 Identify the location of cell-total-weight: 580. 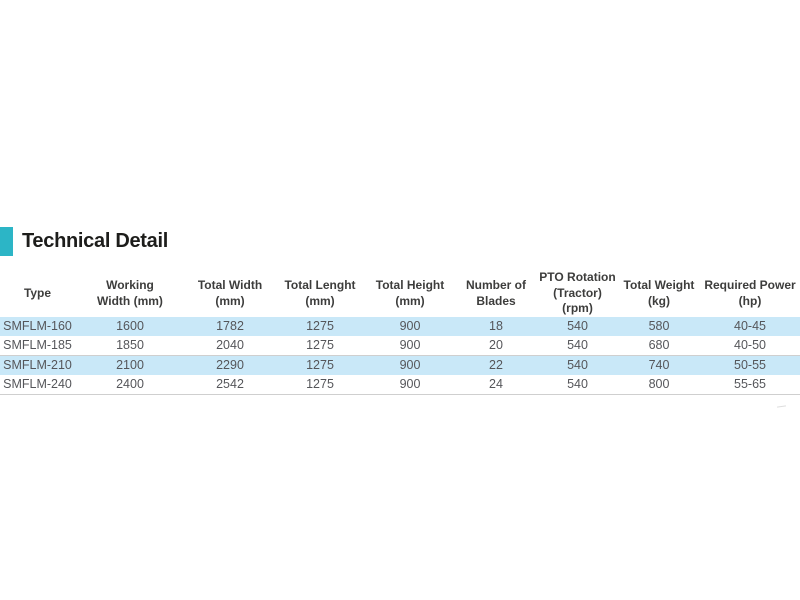
(659, 326).